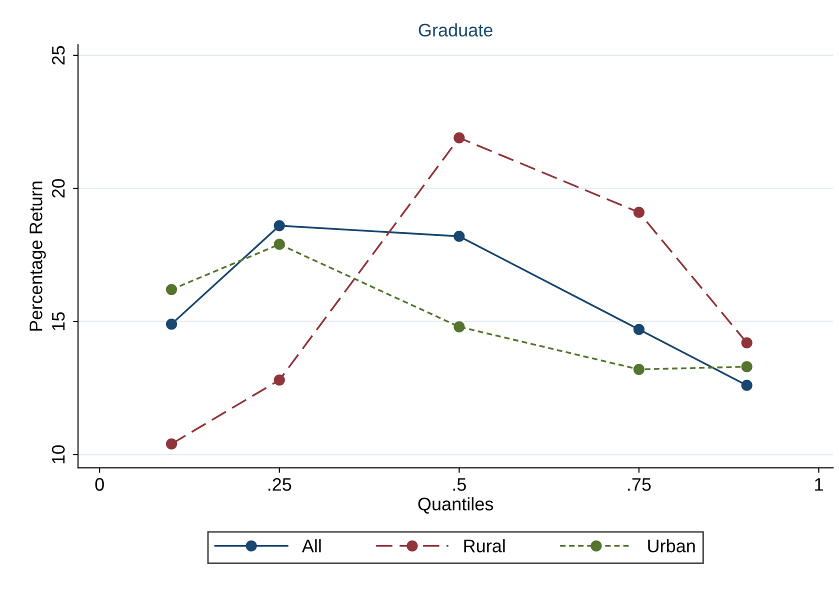  What do you see at coordinates (58, 55) in the screenshot?
I see `y-tick-label: 25` at bounding box center [58, 55].